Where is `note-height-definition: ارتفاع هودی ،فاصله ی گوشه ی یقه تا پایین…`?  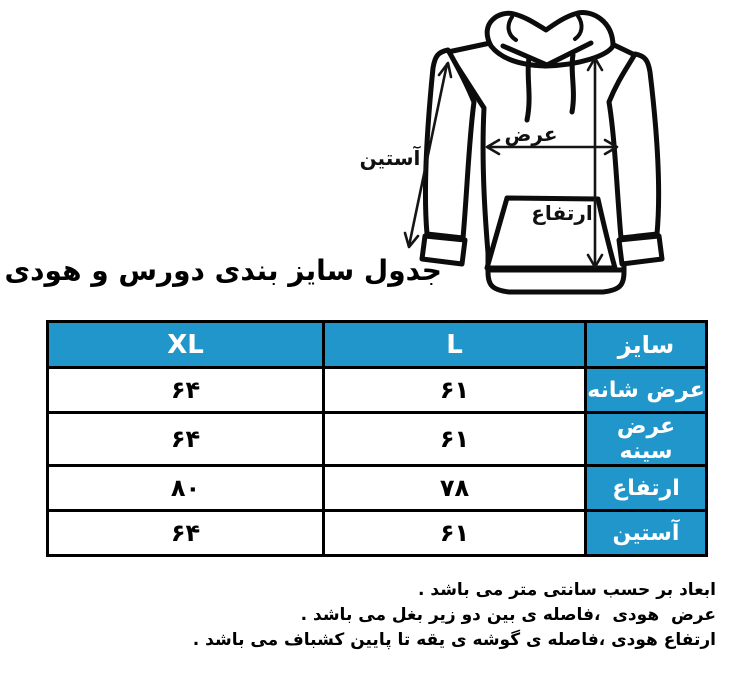
note-height-definition: ارتفاع هودی ،فاصله ی گوشه ی یقه تا پایین… is located at coordinates (454, 640).